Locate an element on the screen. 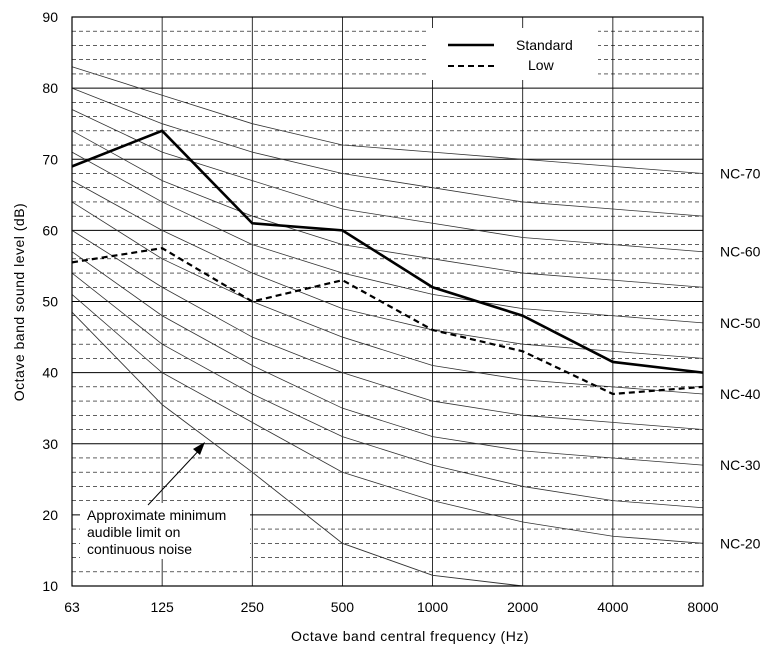 Image resolution: width=769 pixels, height=647 pixels. nc-curve is located at coordinates (387, 120).